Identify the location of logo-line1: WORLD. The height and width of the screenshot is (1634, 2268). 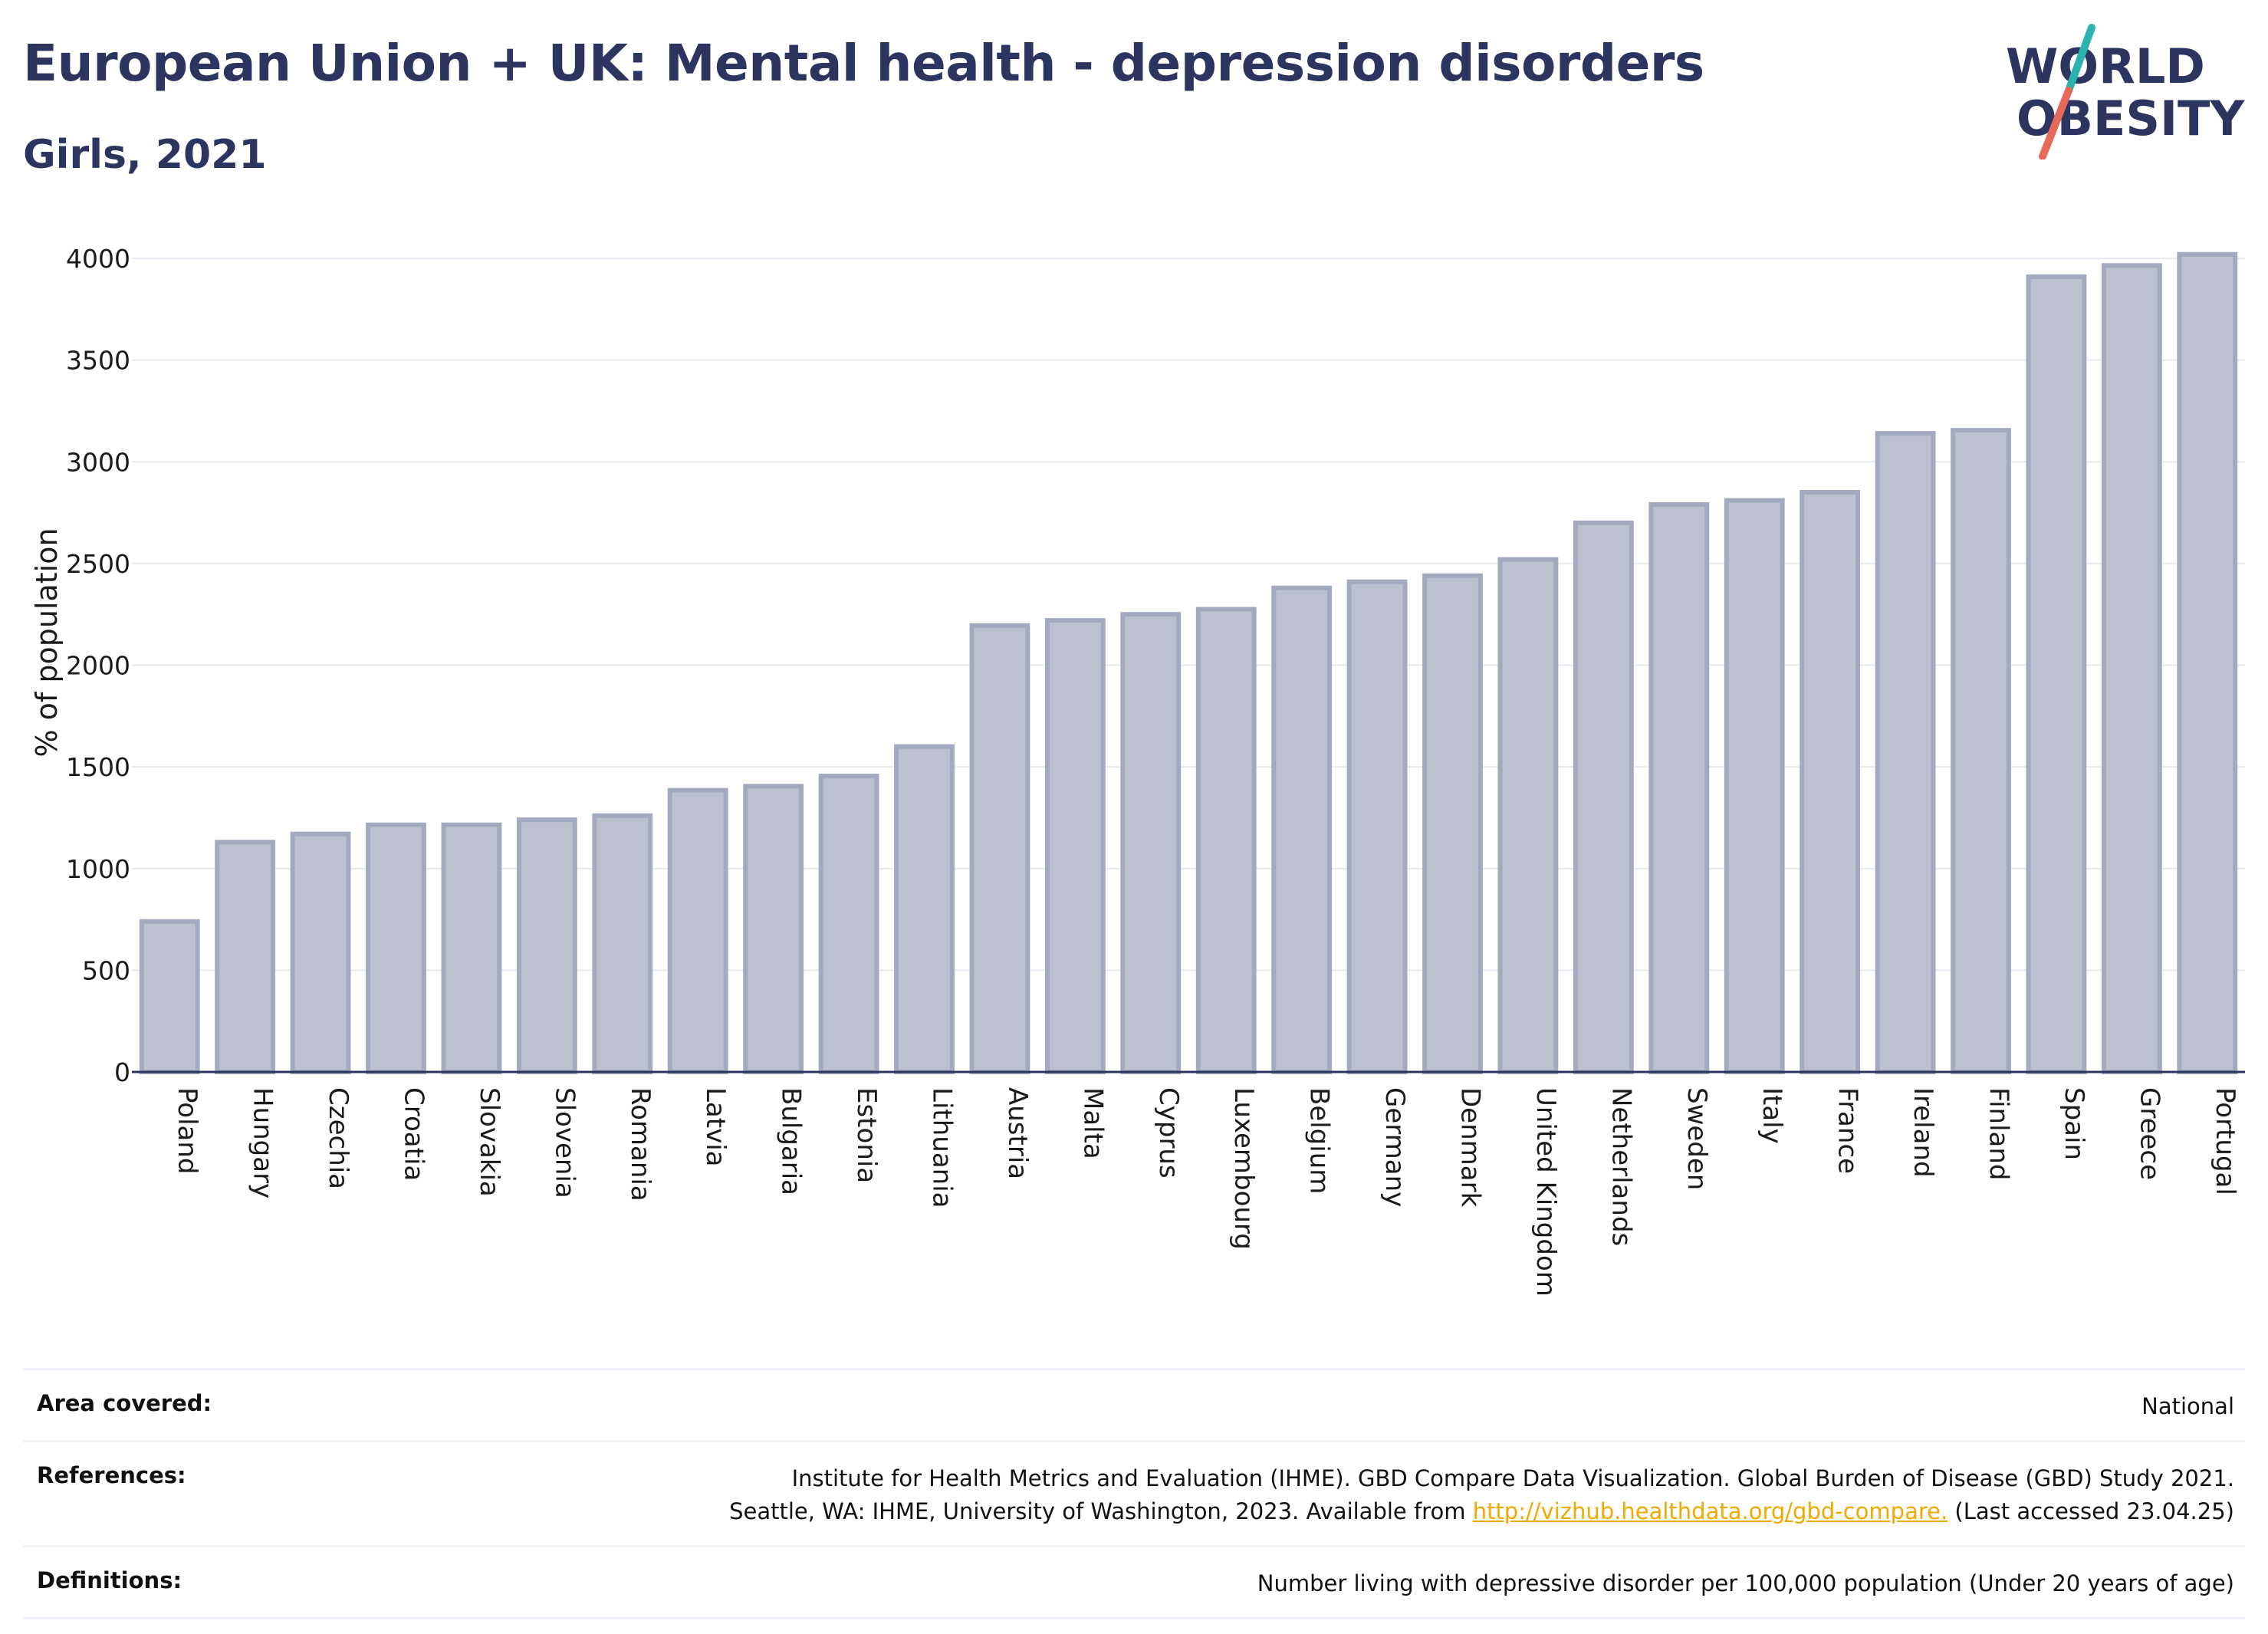
(2105, 66).